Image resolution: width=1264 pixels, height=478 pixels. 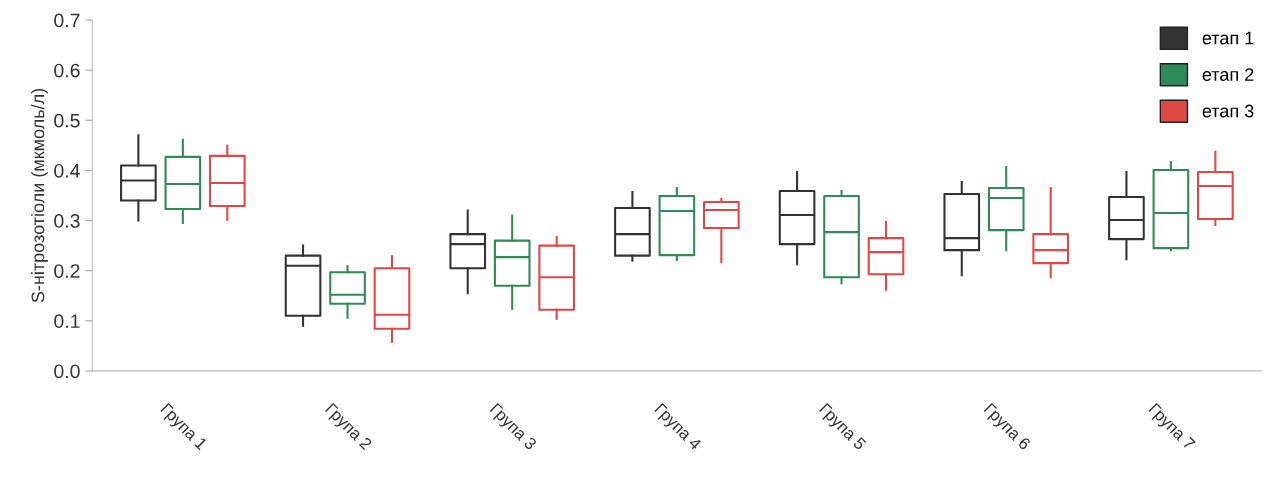 I want to click on y-axis-title: S-нітрозотіоли (мкмоль/л), so click(x=39, y=195).